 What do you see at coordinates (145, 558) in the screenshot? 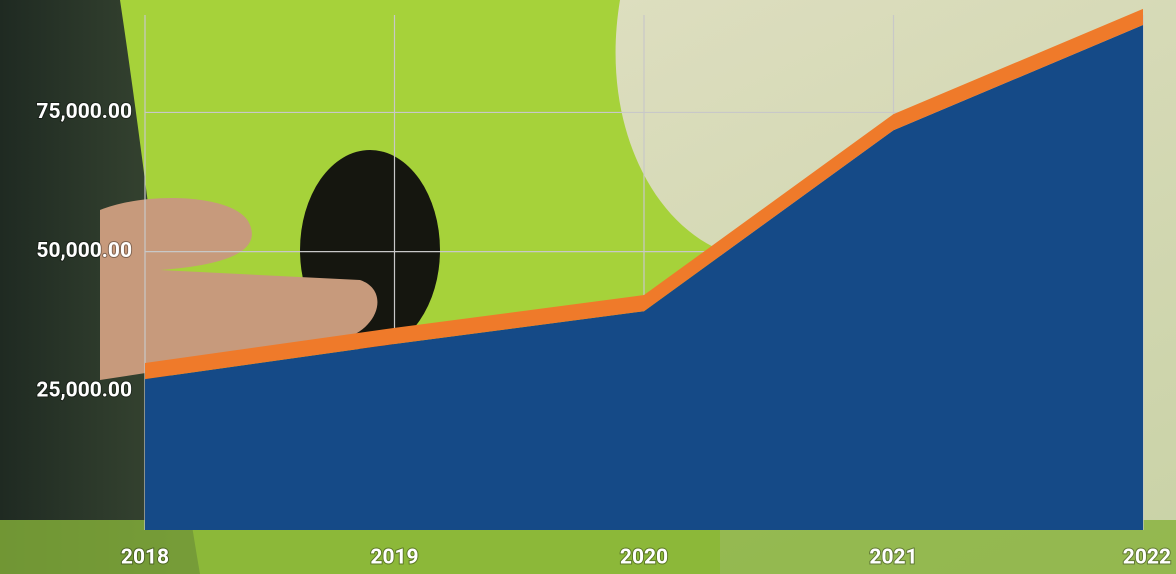
I see `x-tick-label: 2018` at bounding box center [145, 558].